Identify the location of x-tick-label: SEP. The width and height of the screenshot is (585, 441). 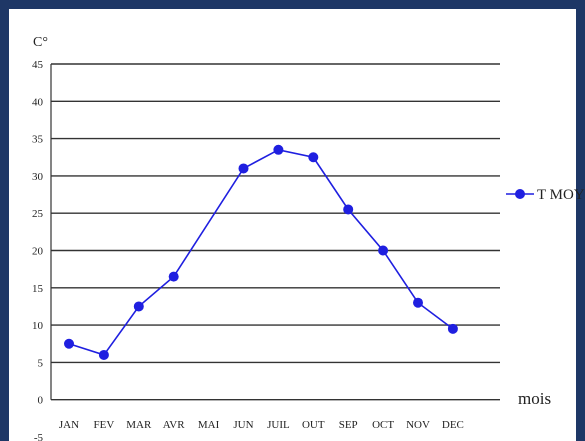
(348, 425).